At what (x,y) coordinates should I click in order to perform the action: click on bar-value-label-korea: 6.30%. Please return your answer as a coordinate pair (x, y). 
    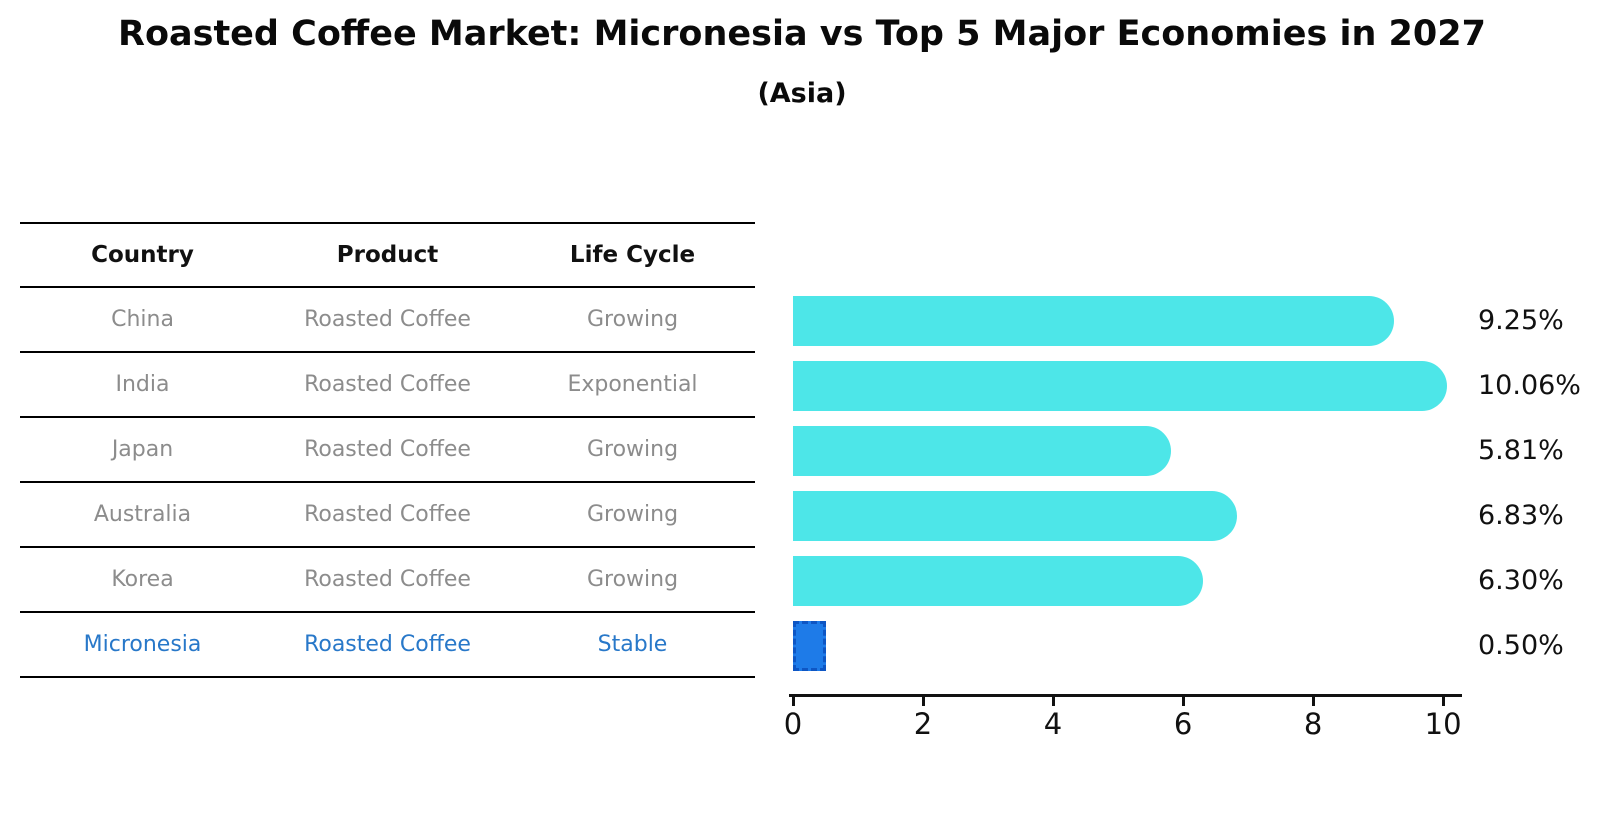
    Looking at the image, I should click on (1521, 580).